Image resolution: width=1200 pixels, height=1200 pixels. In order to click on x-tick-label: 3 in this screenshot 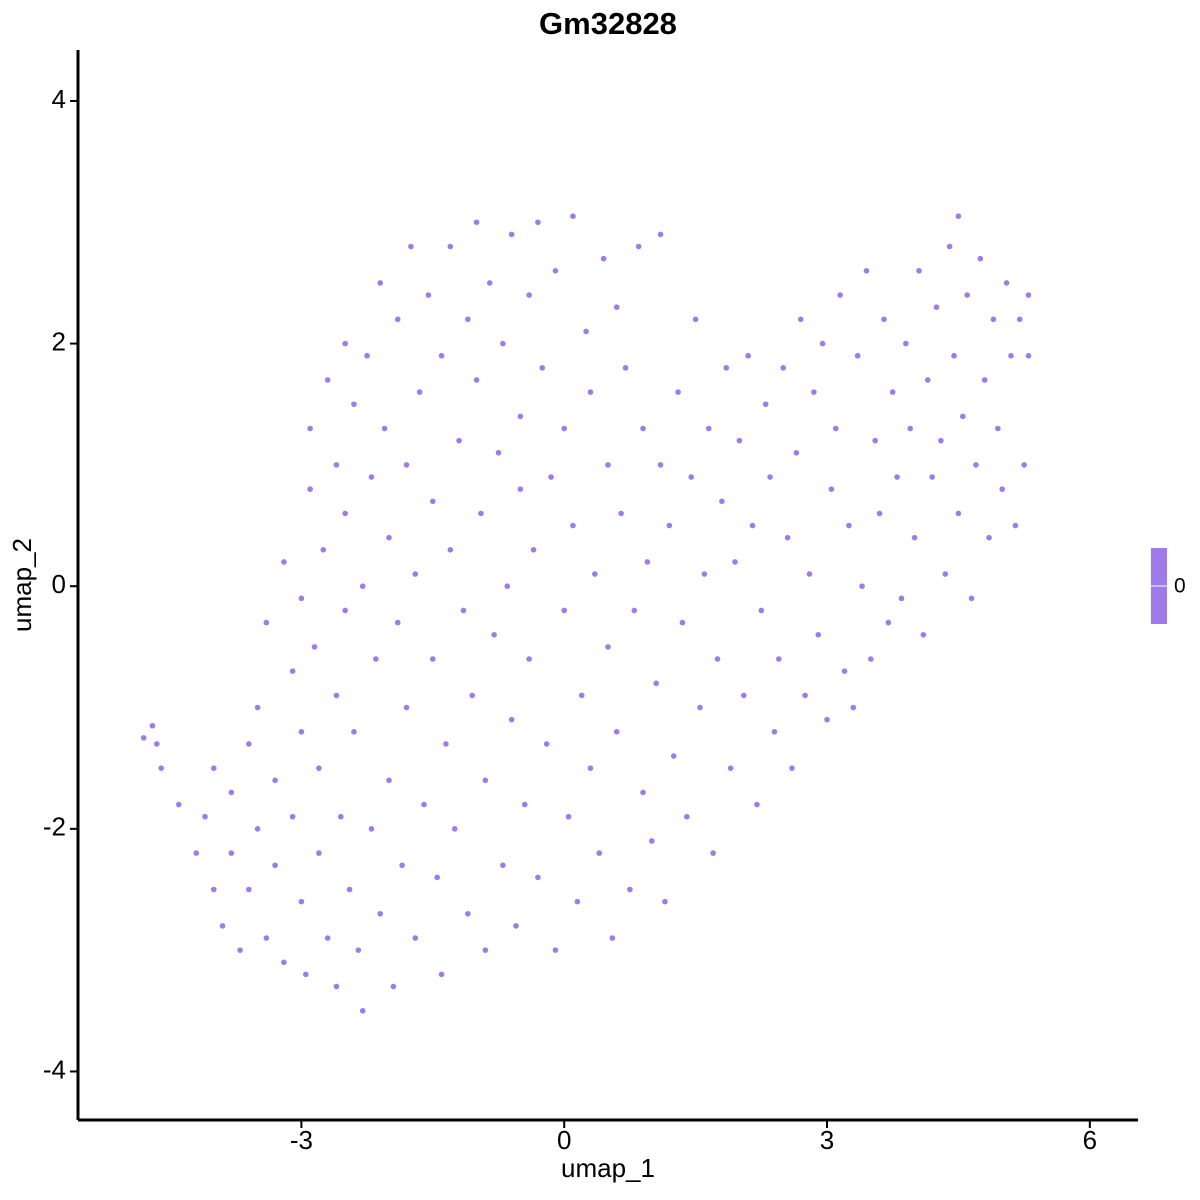, I will do `click(827, 1140)`.